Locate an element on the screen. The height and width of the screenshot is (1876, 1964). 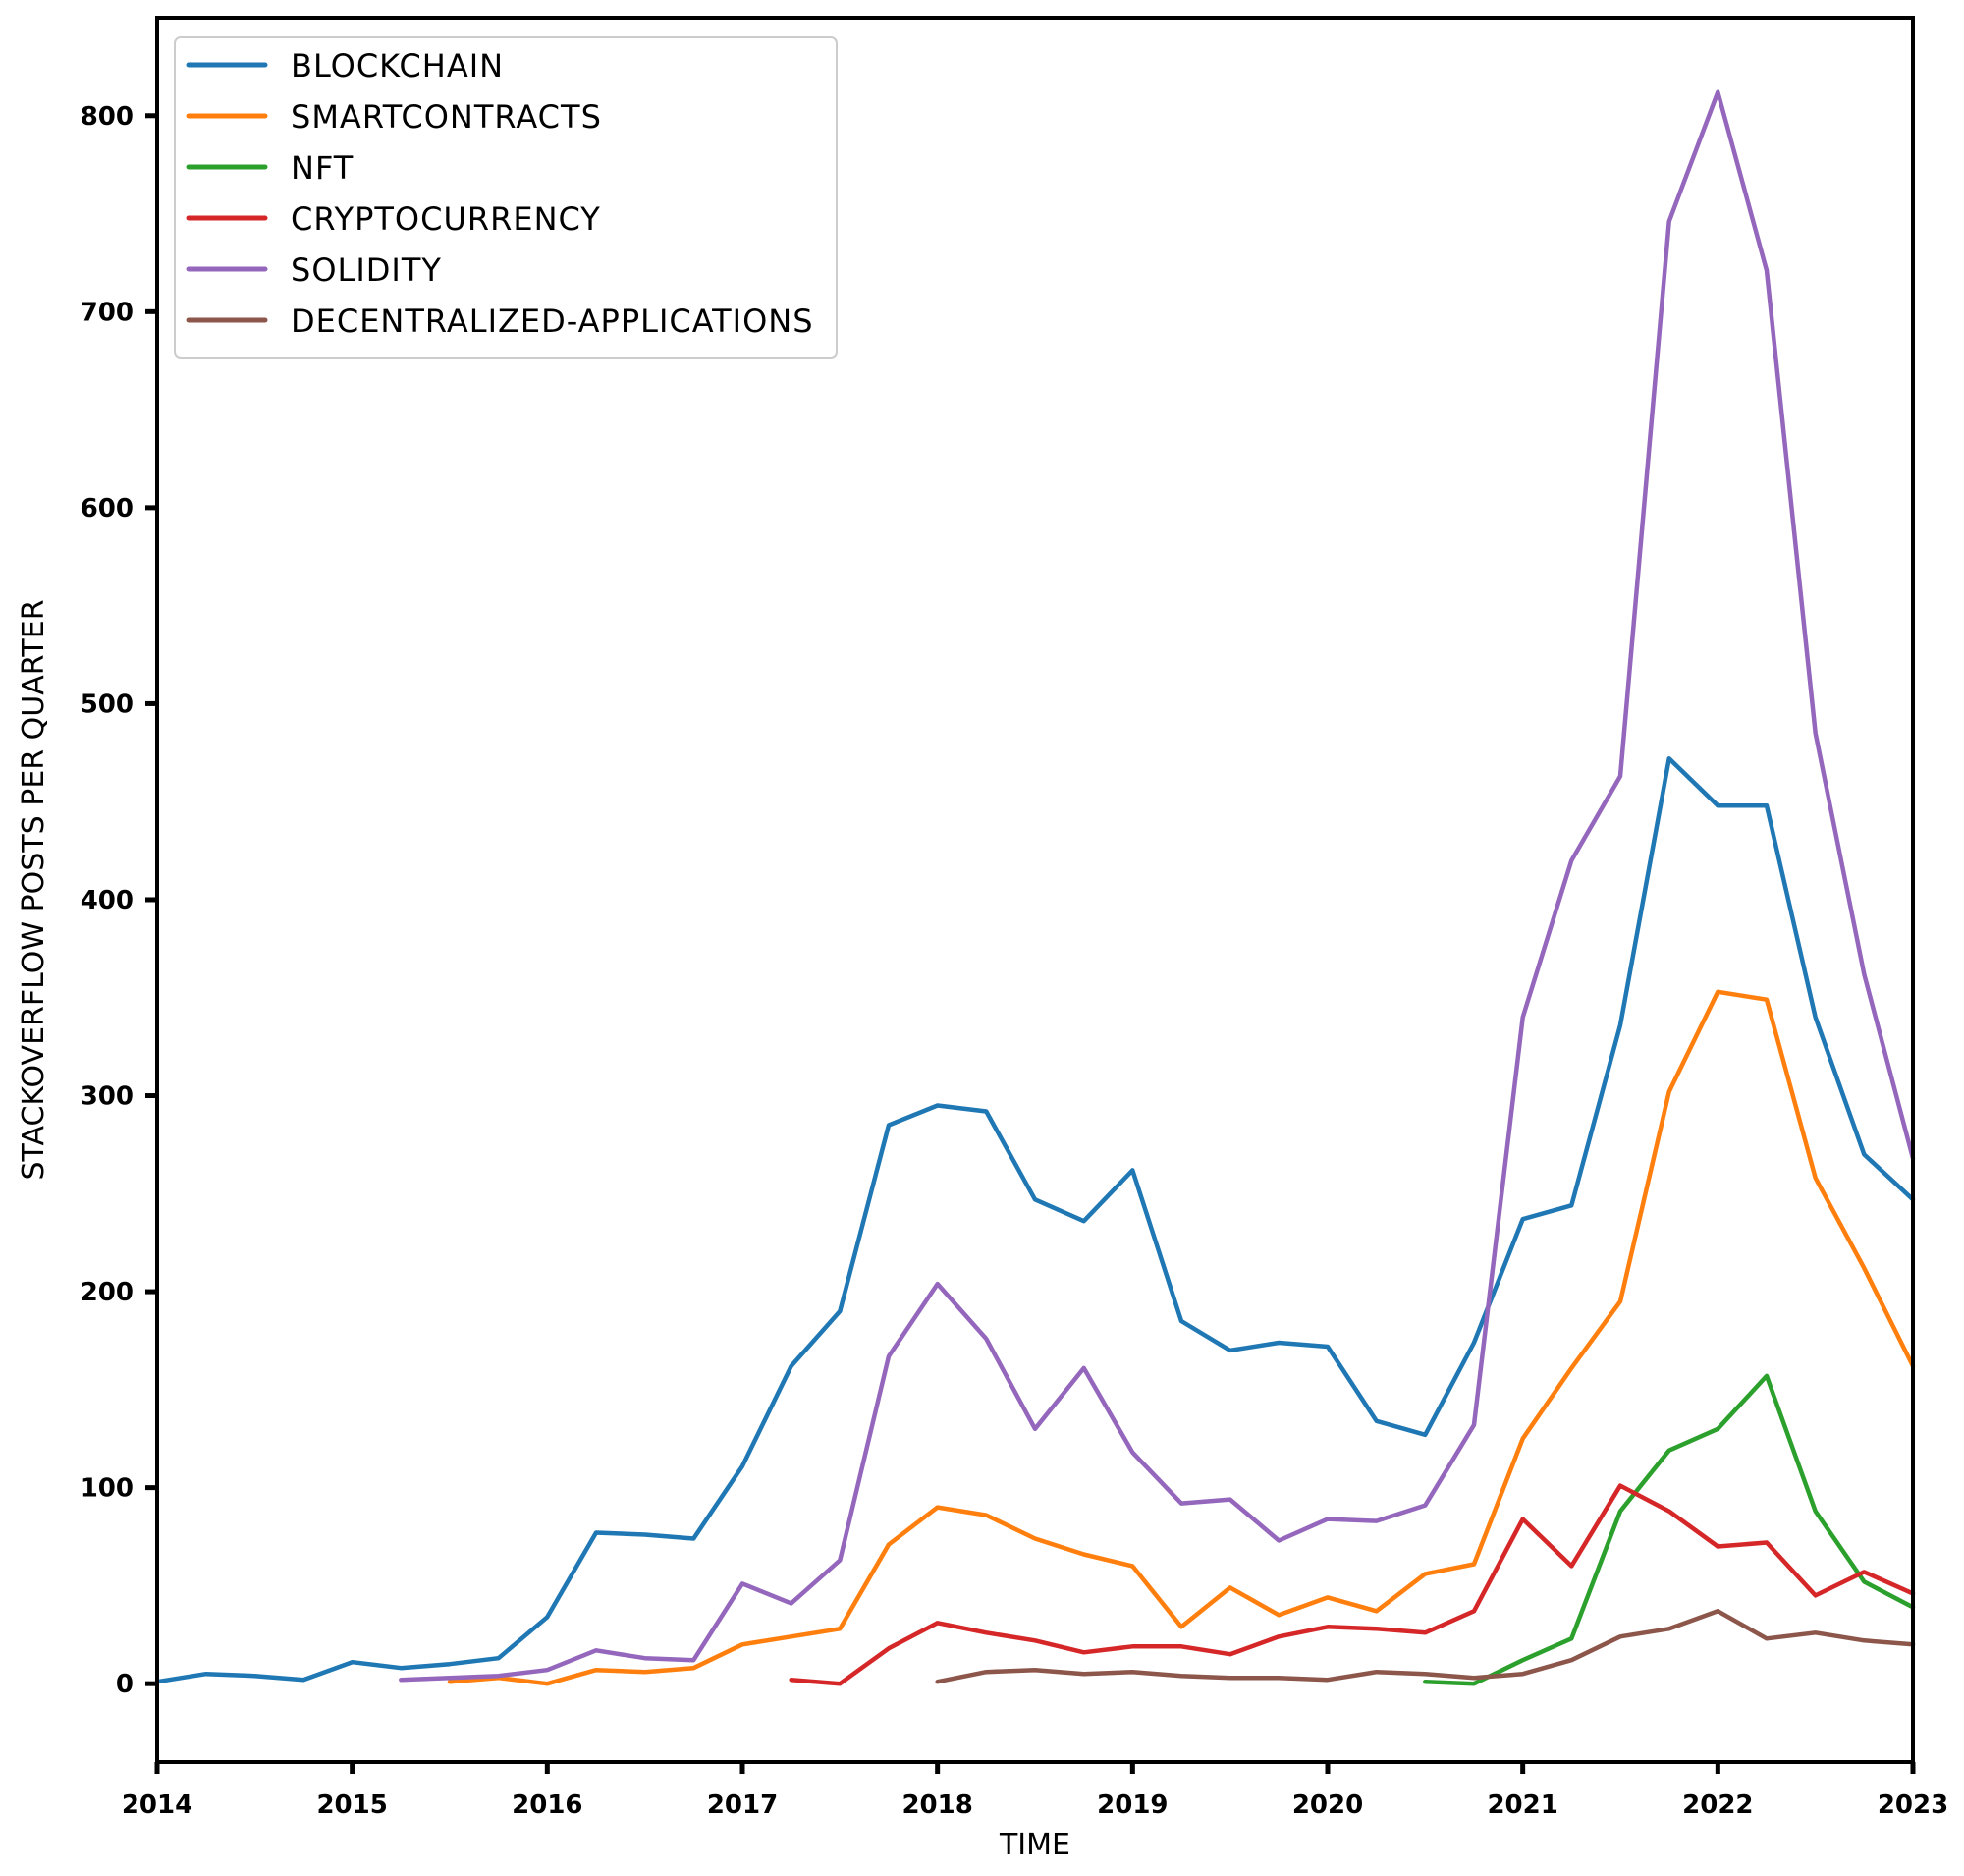
x-tick-label: 2014 is located at coordinates (157, 1805).